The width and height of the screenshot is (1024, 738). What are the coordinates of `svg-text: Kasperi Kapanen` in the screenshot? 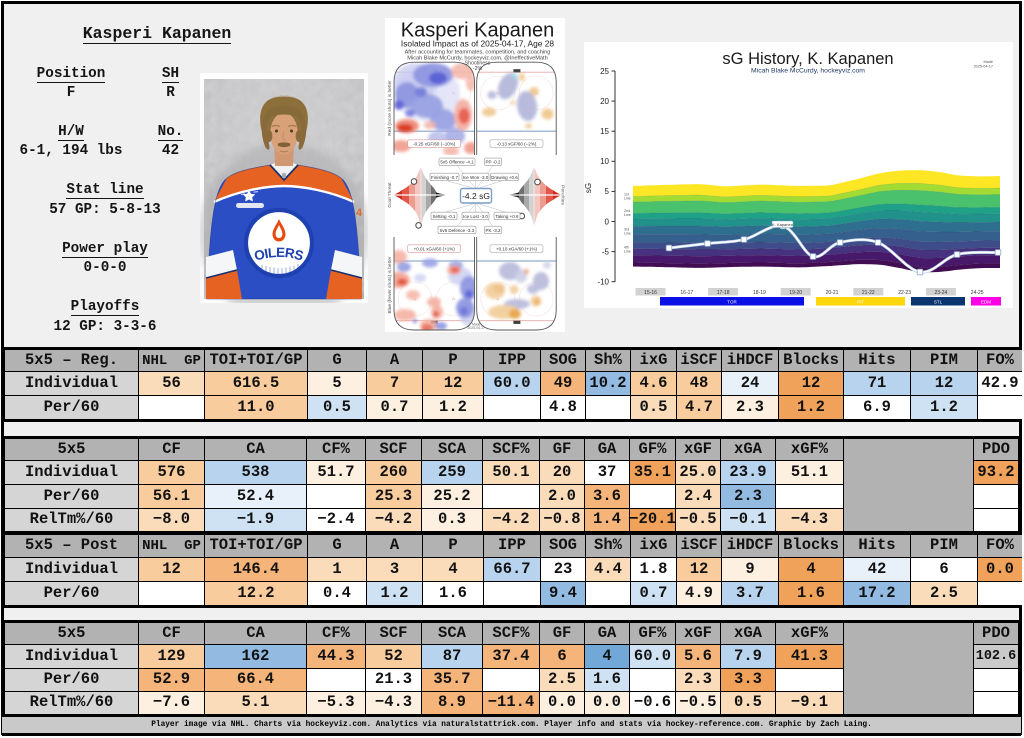 It's located at (477, 31).